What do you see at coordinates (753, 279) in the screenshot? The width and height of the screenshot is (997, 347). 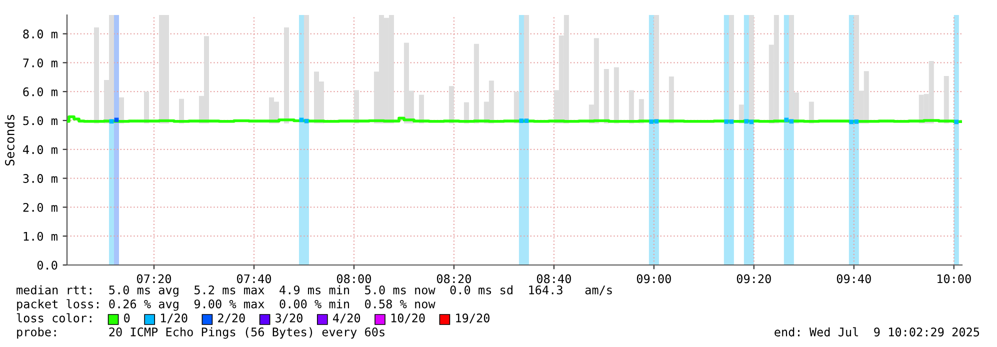 I see `x-tick-label: 09:20` at bounding box center [753, 279].